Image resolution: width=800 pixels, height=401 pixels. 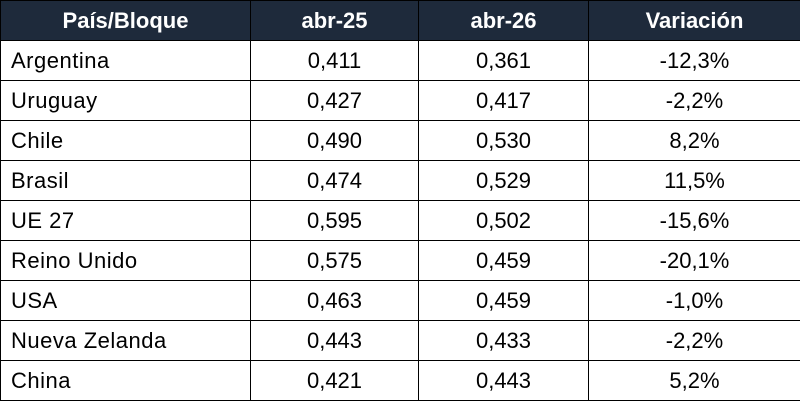 I want to click on cell: 0,463, so click(x=335, y=301).